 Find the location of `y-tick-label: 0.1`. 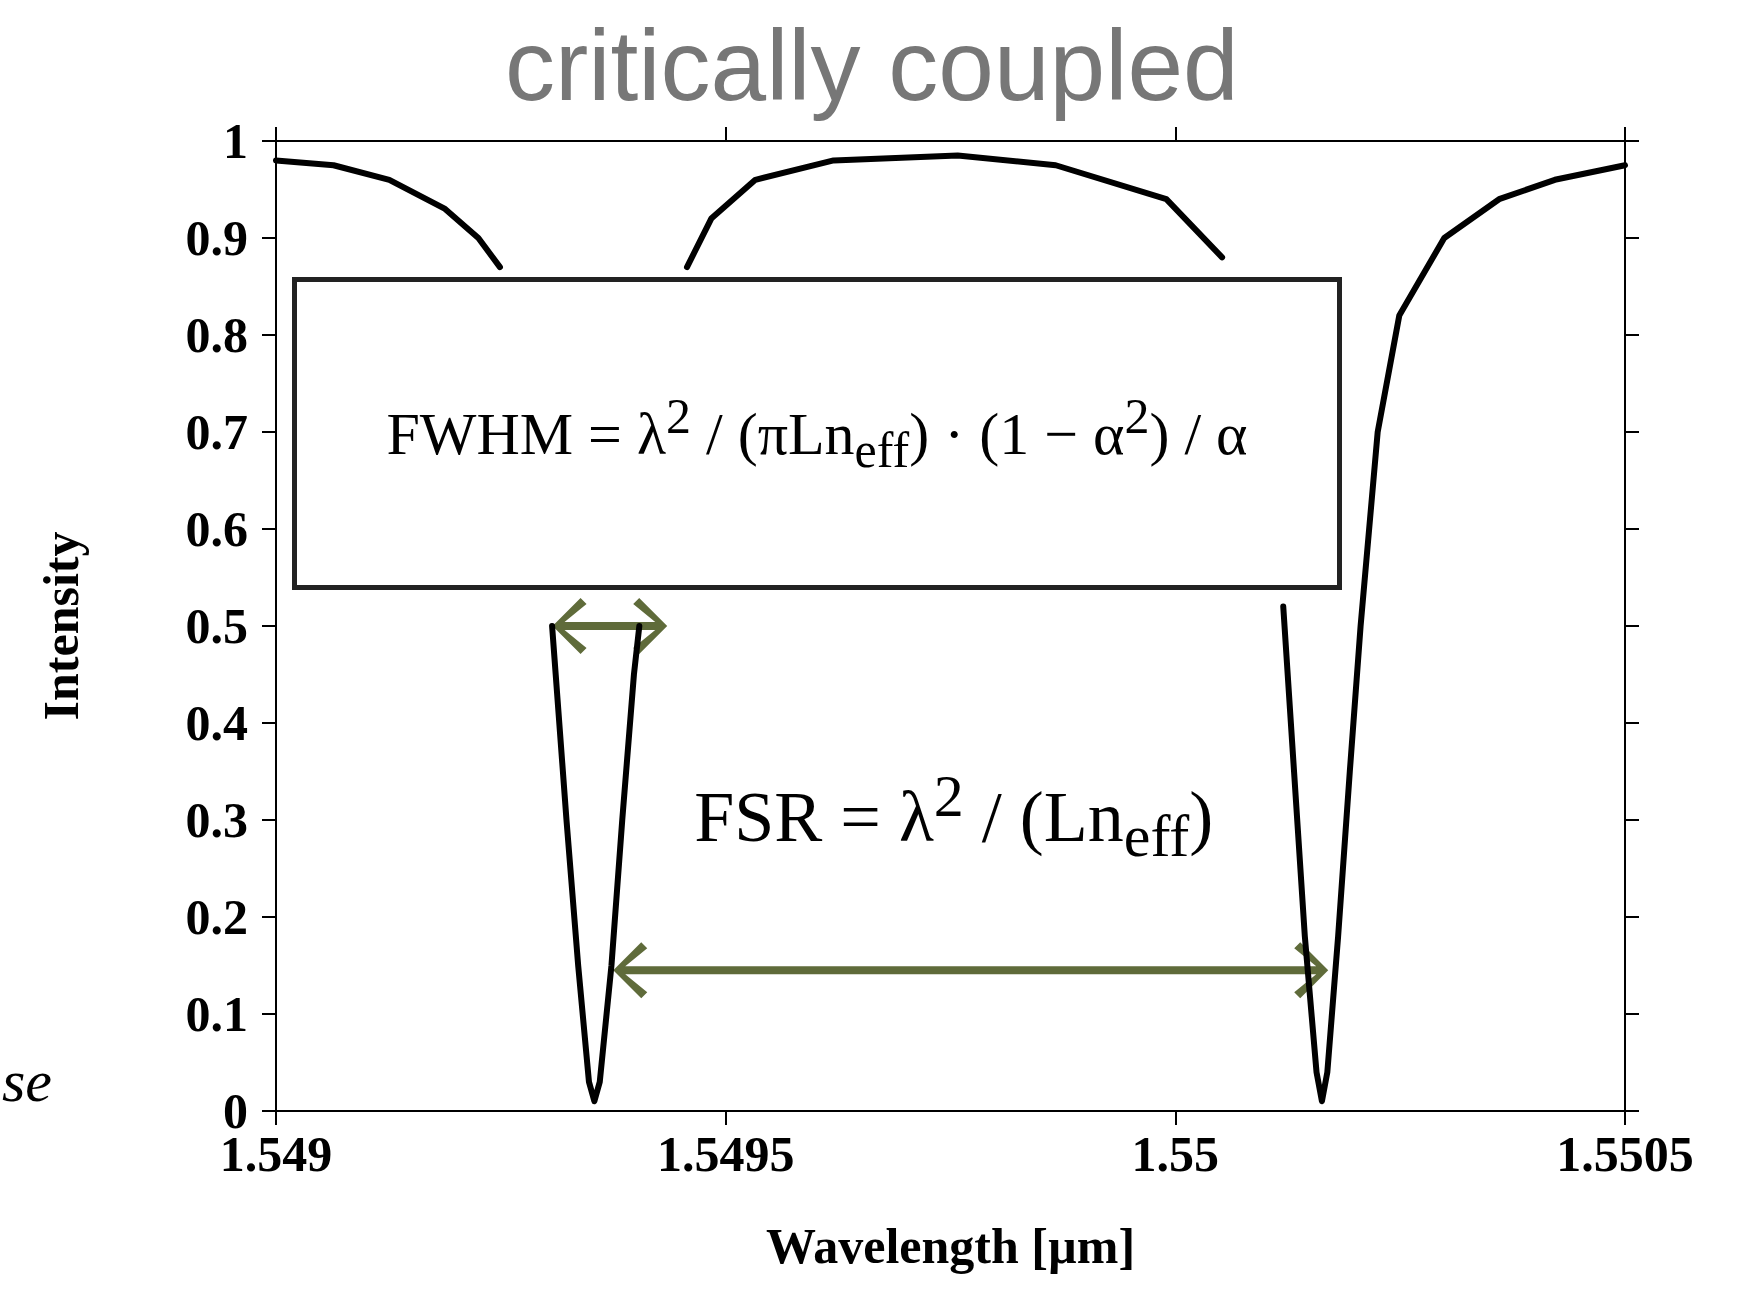

y-tick-label: 0.1 is located at coordinates (216, 1014).